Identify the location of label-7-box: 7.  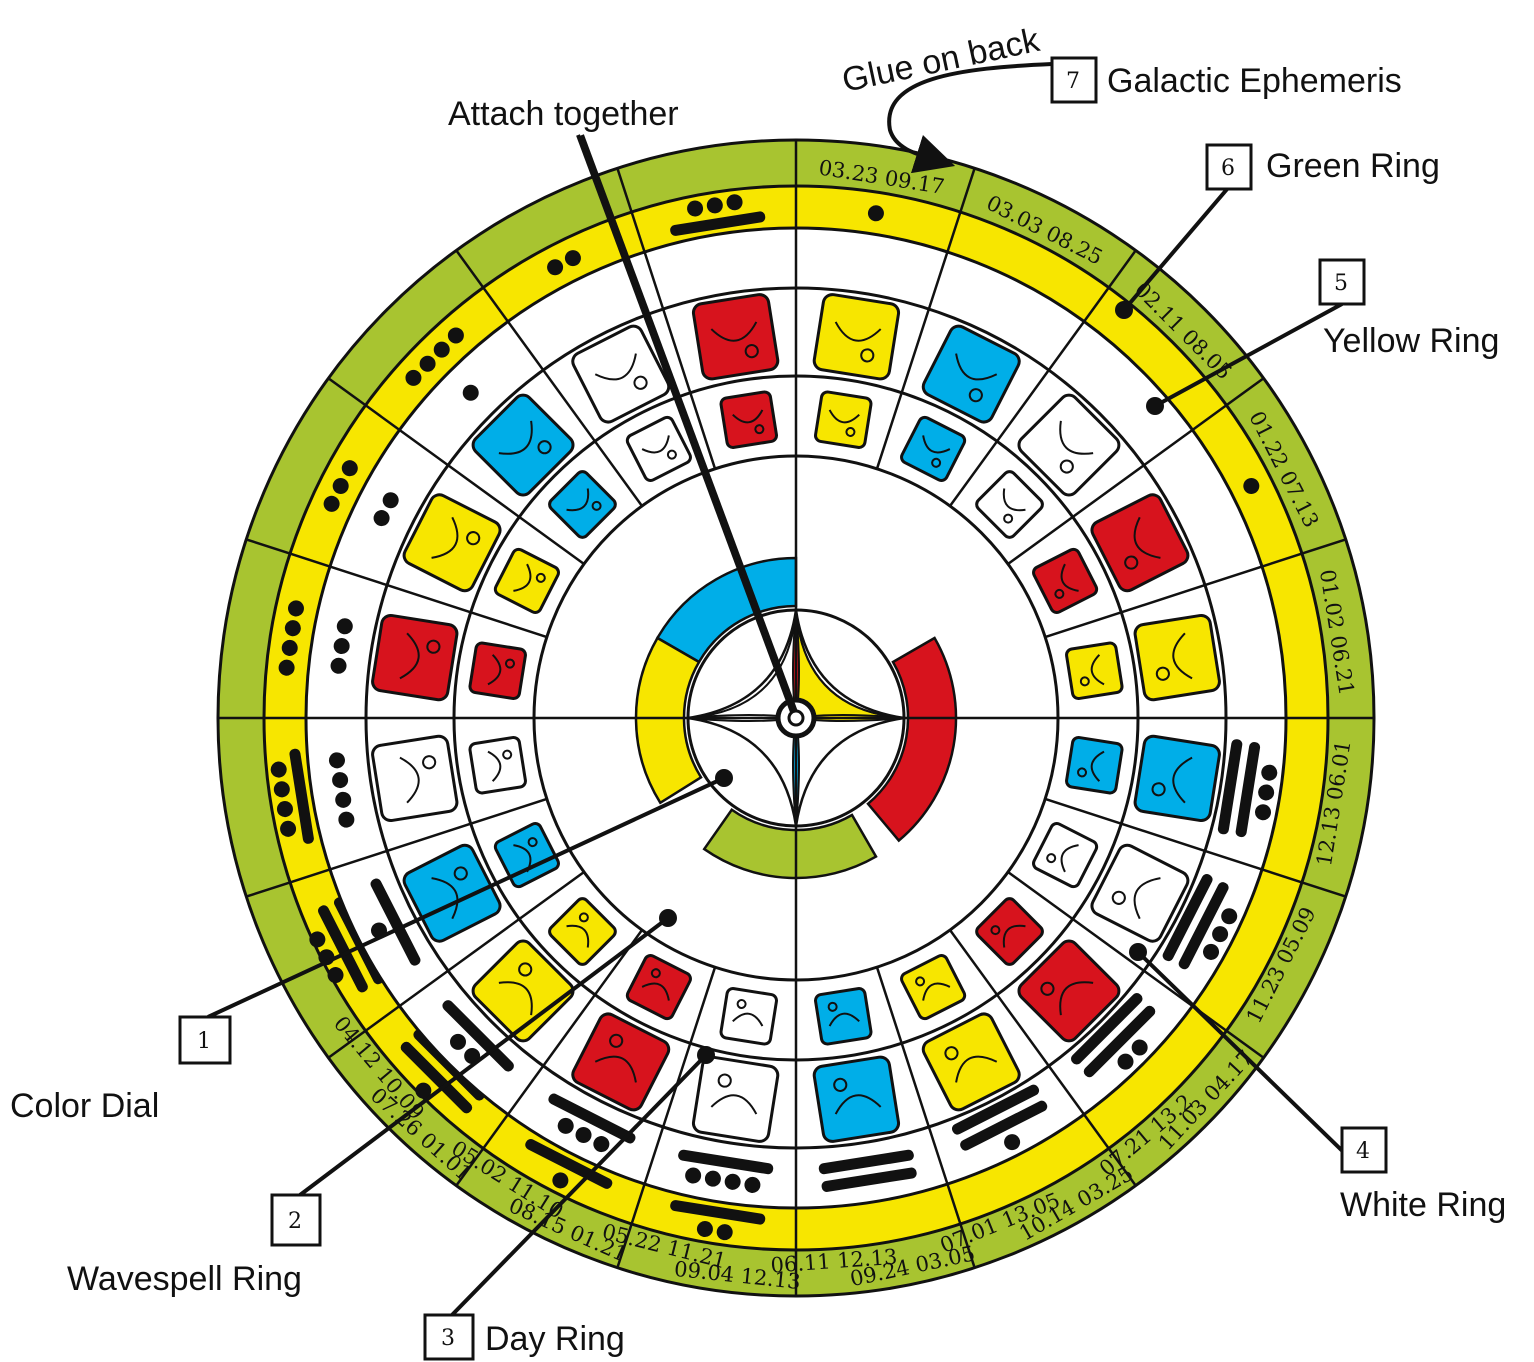
(1074, 80).